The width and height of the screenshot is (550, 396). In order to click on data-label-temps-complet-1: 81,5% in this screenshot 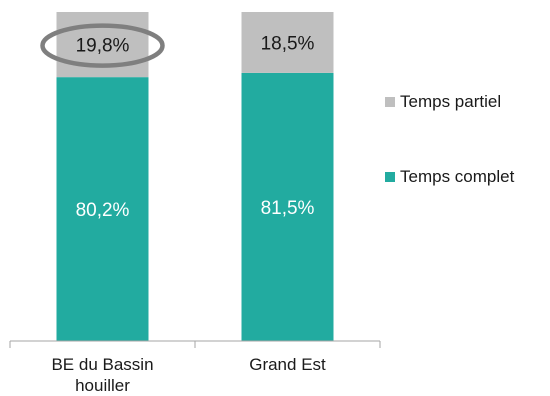, I will do `click(288, 208)`.